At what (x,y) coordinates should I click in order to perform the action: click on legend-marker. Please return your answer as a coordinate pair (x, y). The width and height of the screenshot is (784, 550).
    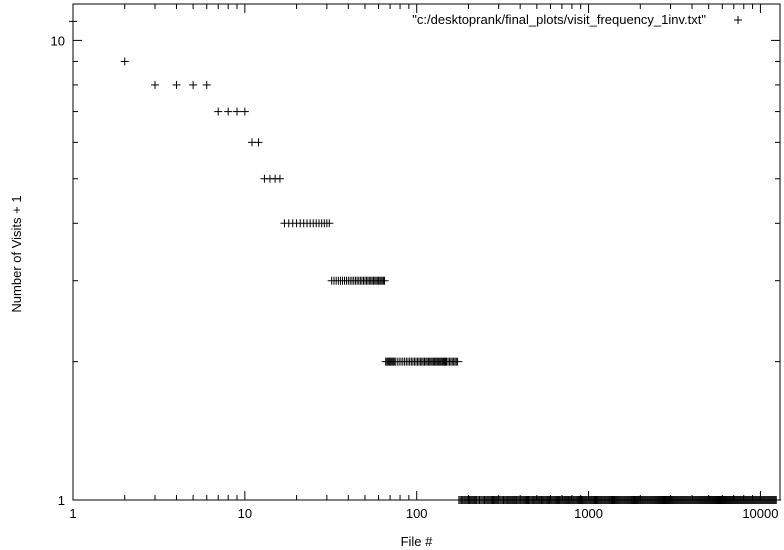
    Looking at the image, I should click on (738, 20).